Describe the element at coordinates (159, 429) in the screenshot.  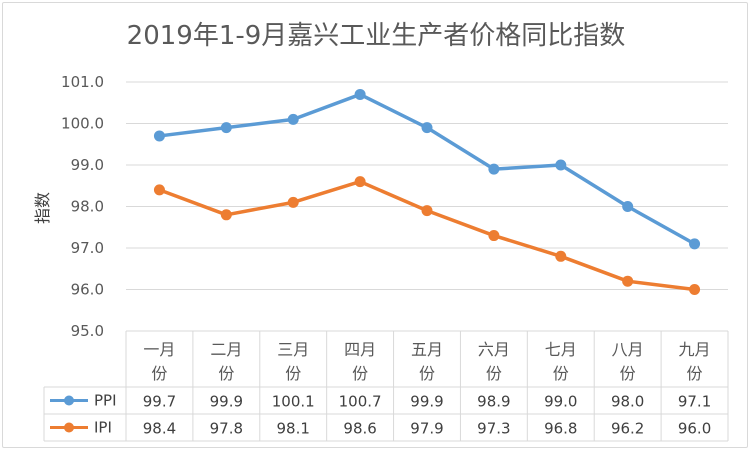
I see `table-cell-value: 98.4` at that location.